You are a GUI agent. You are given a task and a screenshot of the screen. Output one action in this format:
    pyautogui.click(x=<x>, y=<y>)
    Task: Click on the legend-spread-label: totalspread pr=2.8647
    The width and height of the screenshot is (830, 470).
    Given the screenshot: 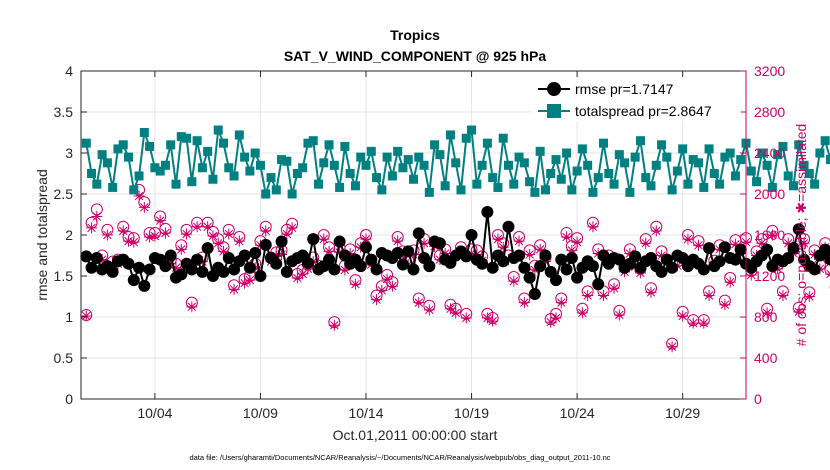 What is the action you would take?
    pyautogui.click(x=643, y=111)
    